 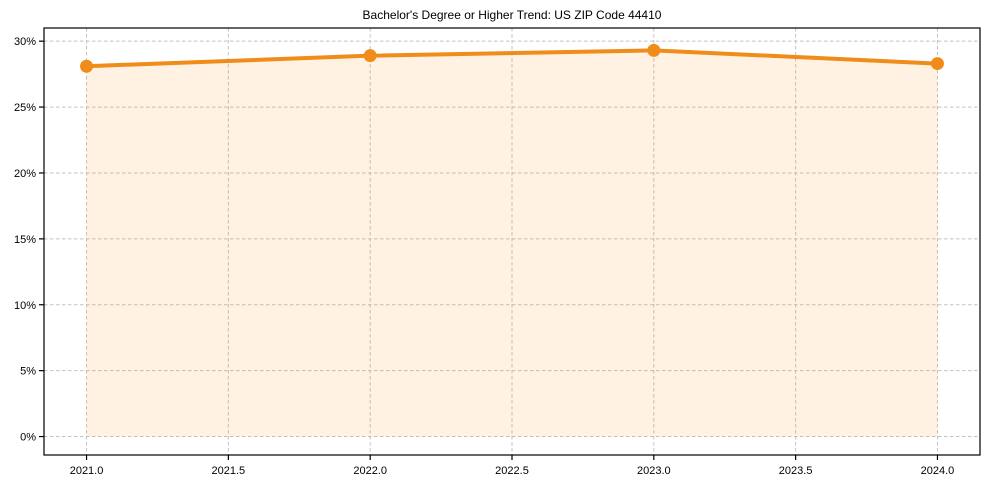 What do you see at coordinates (28, 372) in the screenshot?
I see `y-tick-label: 5%` at bounding box center [28, 372].